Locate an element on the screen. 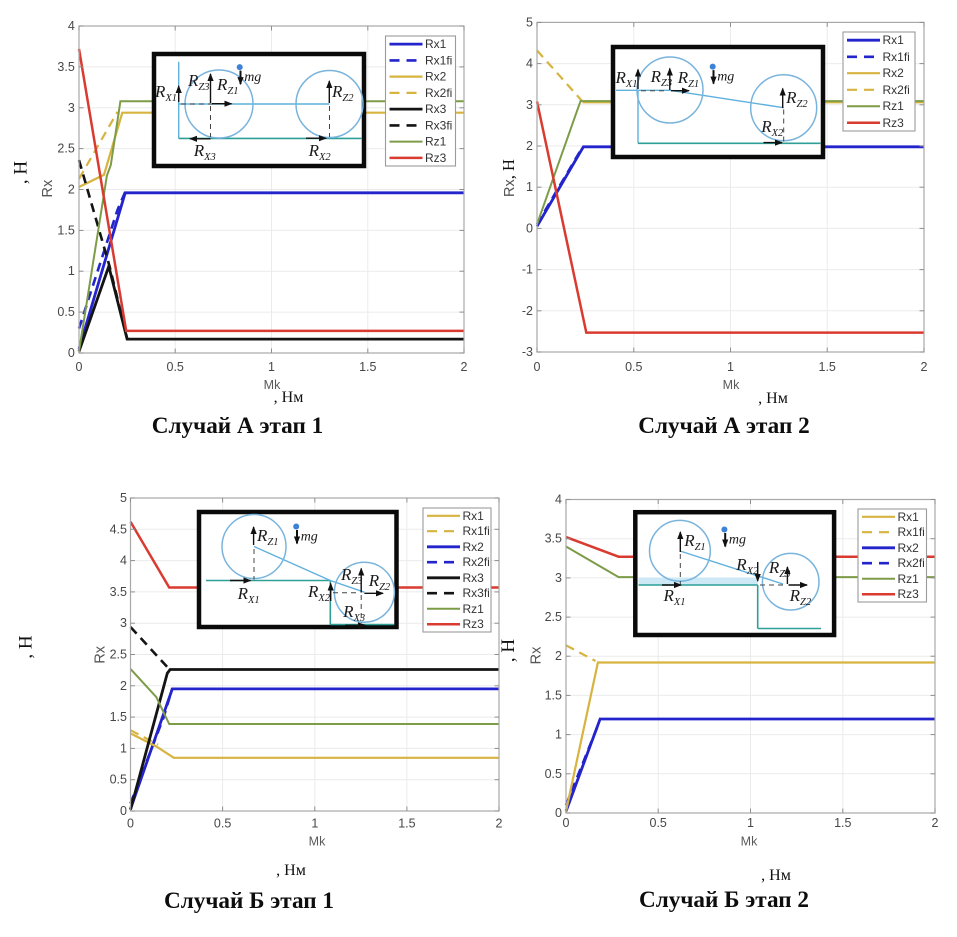  svg-text: Случай А этап 2 is located at coordinates (723, 426).